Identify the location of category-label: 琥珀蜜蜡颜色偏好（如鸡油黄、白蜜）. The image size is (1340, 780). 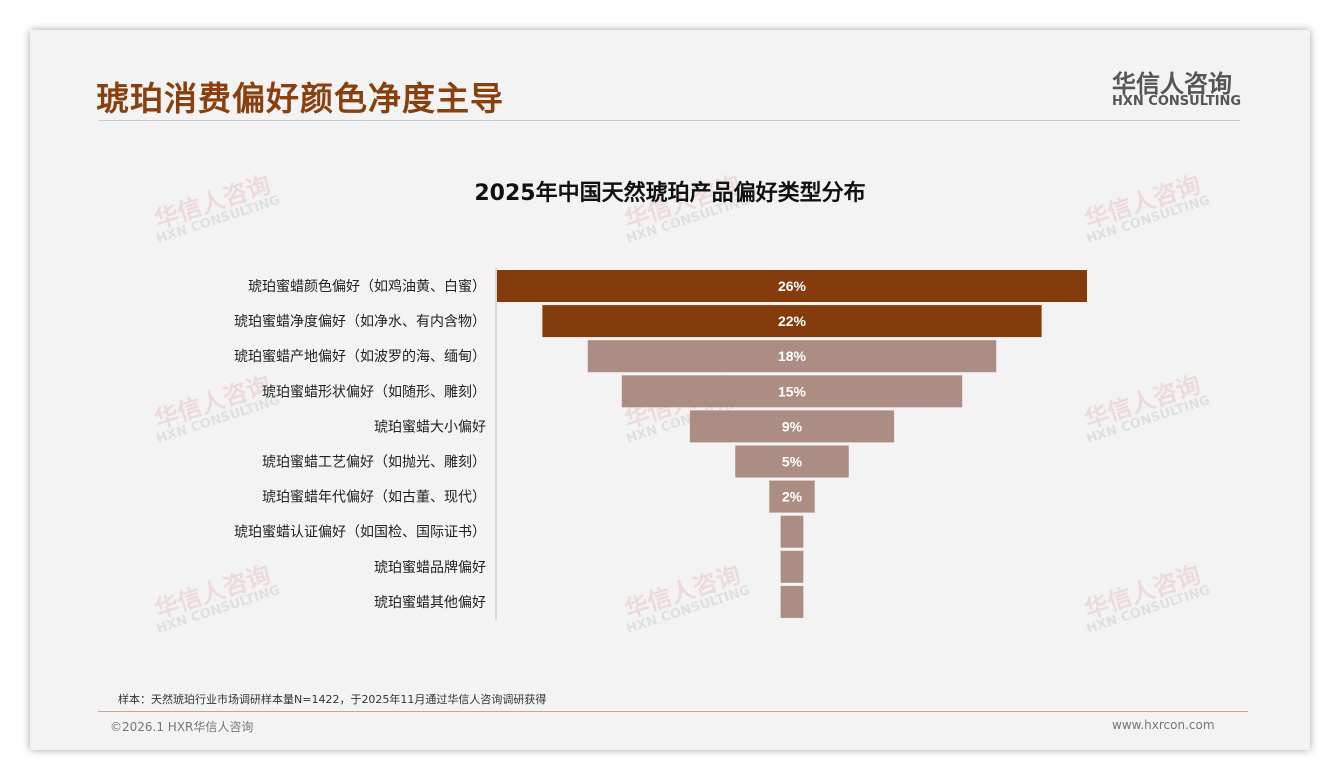
(367, 286).